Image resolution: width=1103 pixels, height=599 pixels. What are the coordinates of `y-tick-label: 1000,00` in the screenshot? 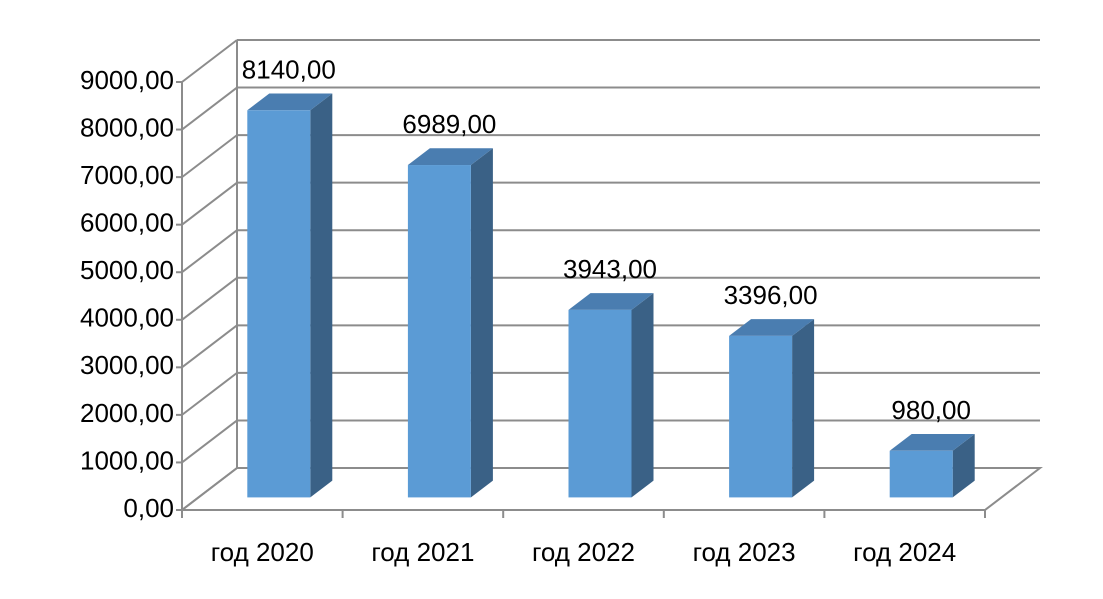 It's located at (127, 460).